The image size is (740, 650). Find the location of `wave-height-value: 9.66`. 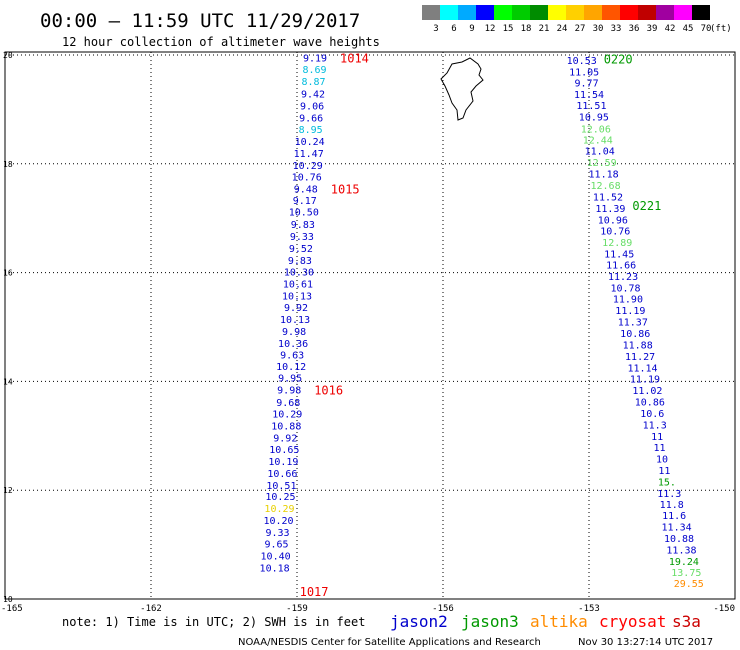

wave-height-value: 9.66 is located at coordinates (311, 119).